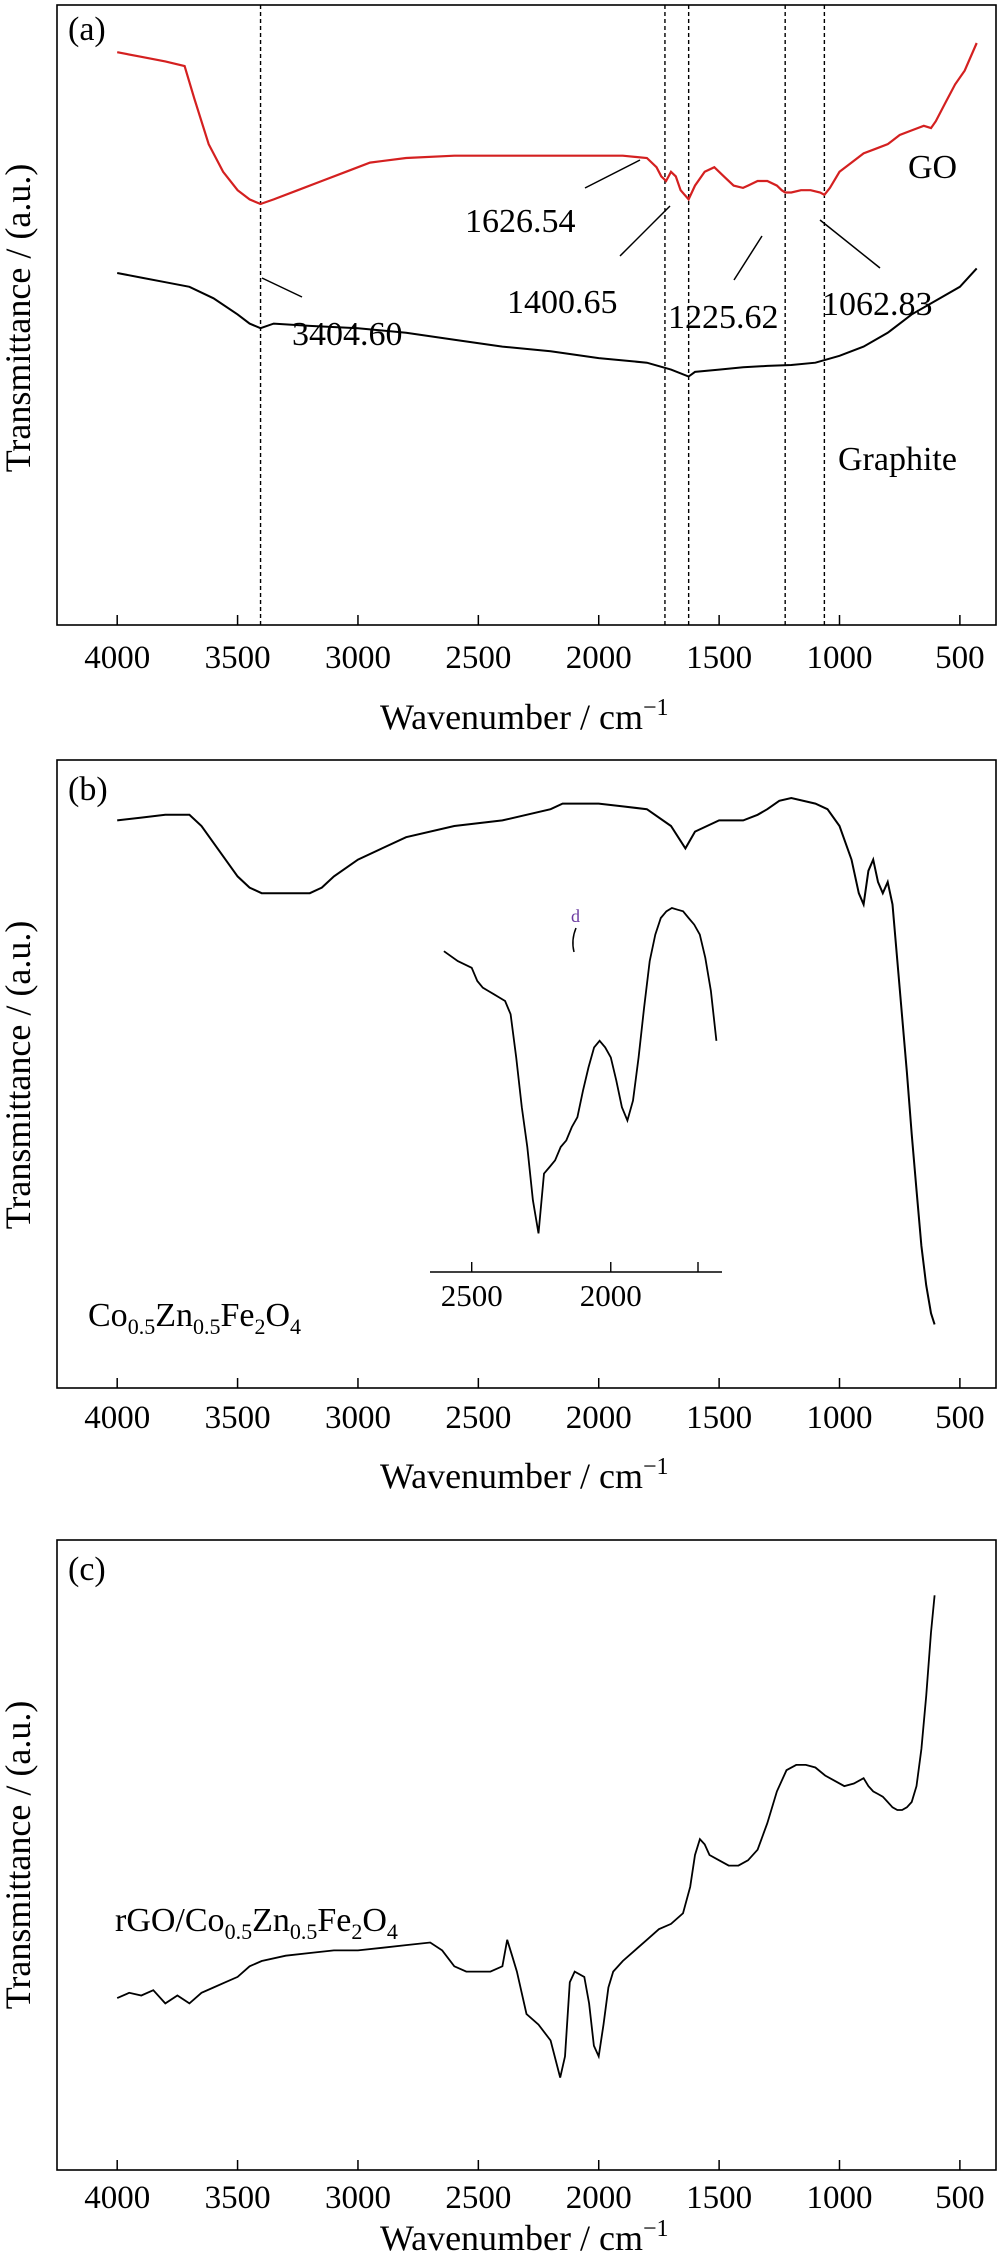 The image size is (1000, 2256). I want to click on inset-marker: d, so click(575, 916).